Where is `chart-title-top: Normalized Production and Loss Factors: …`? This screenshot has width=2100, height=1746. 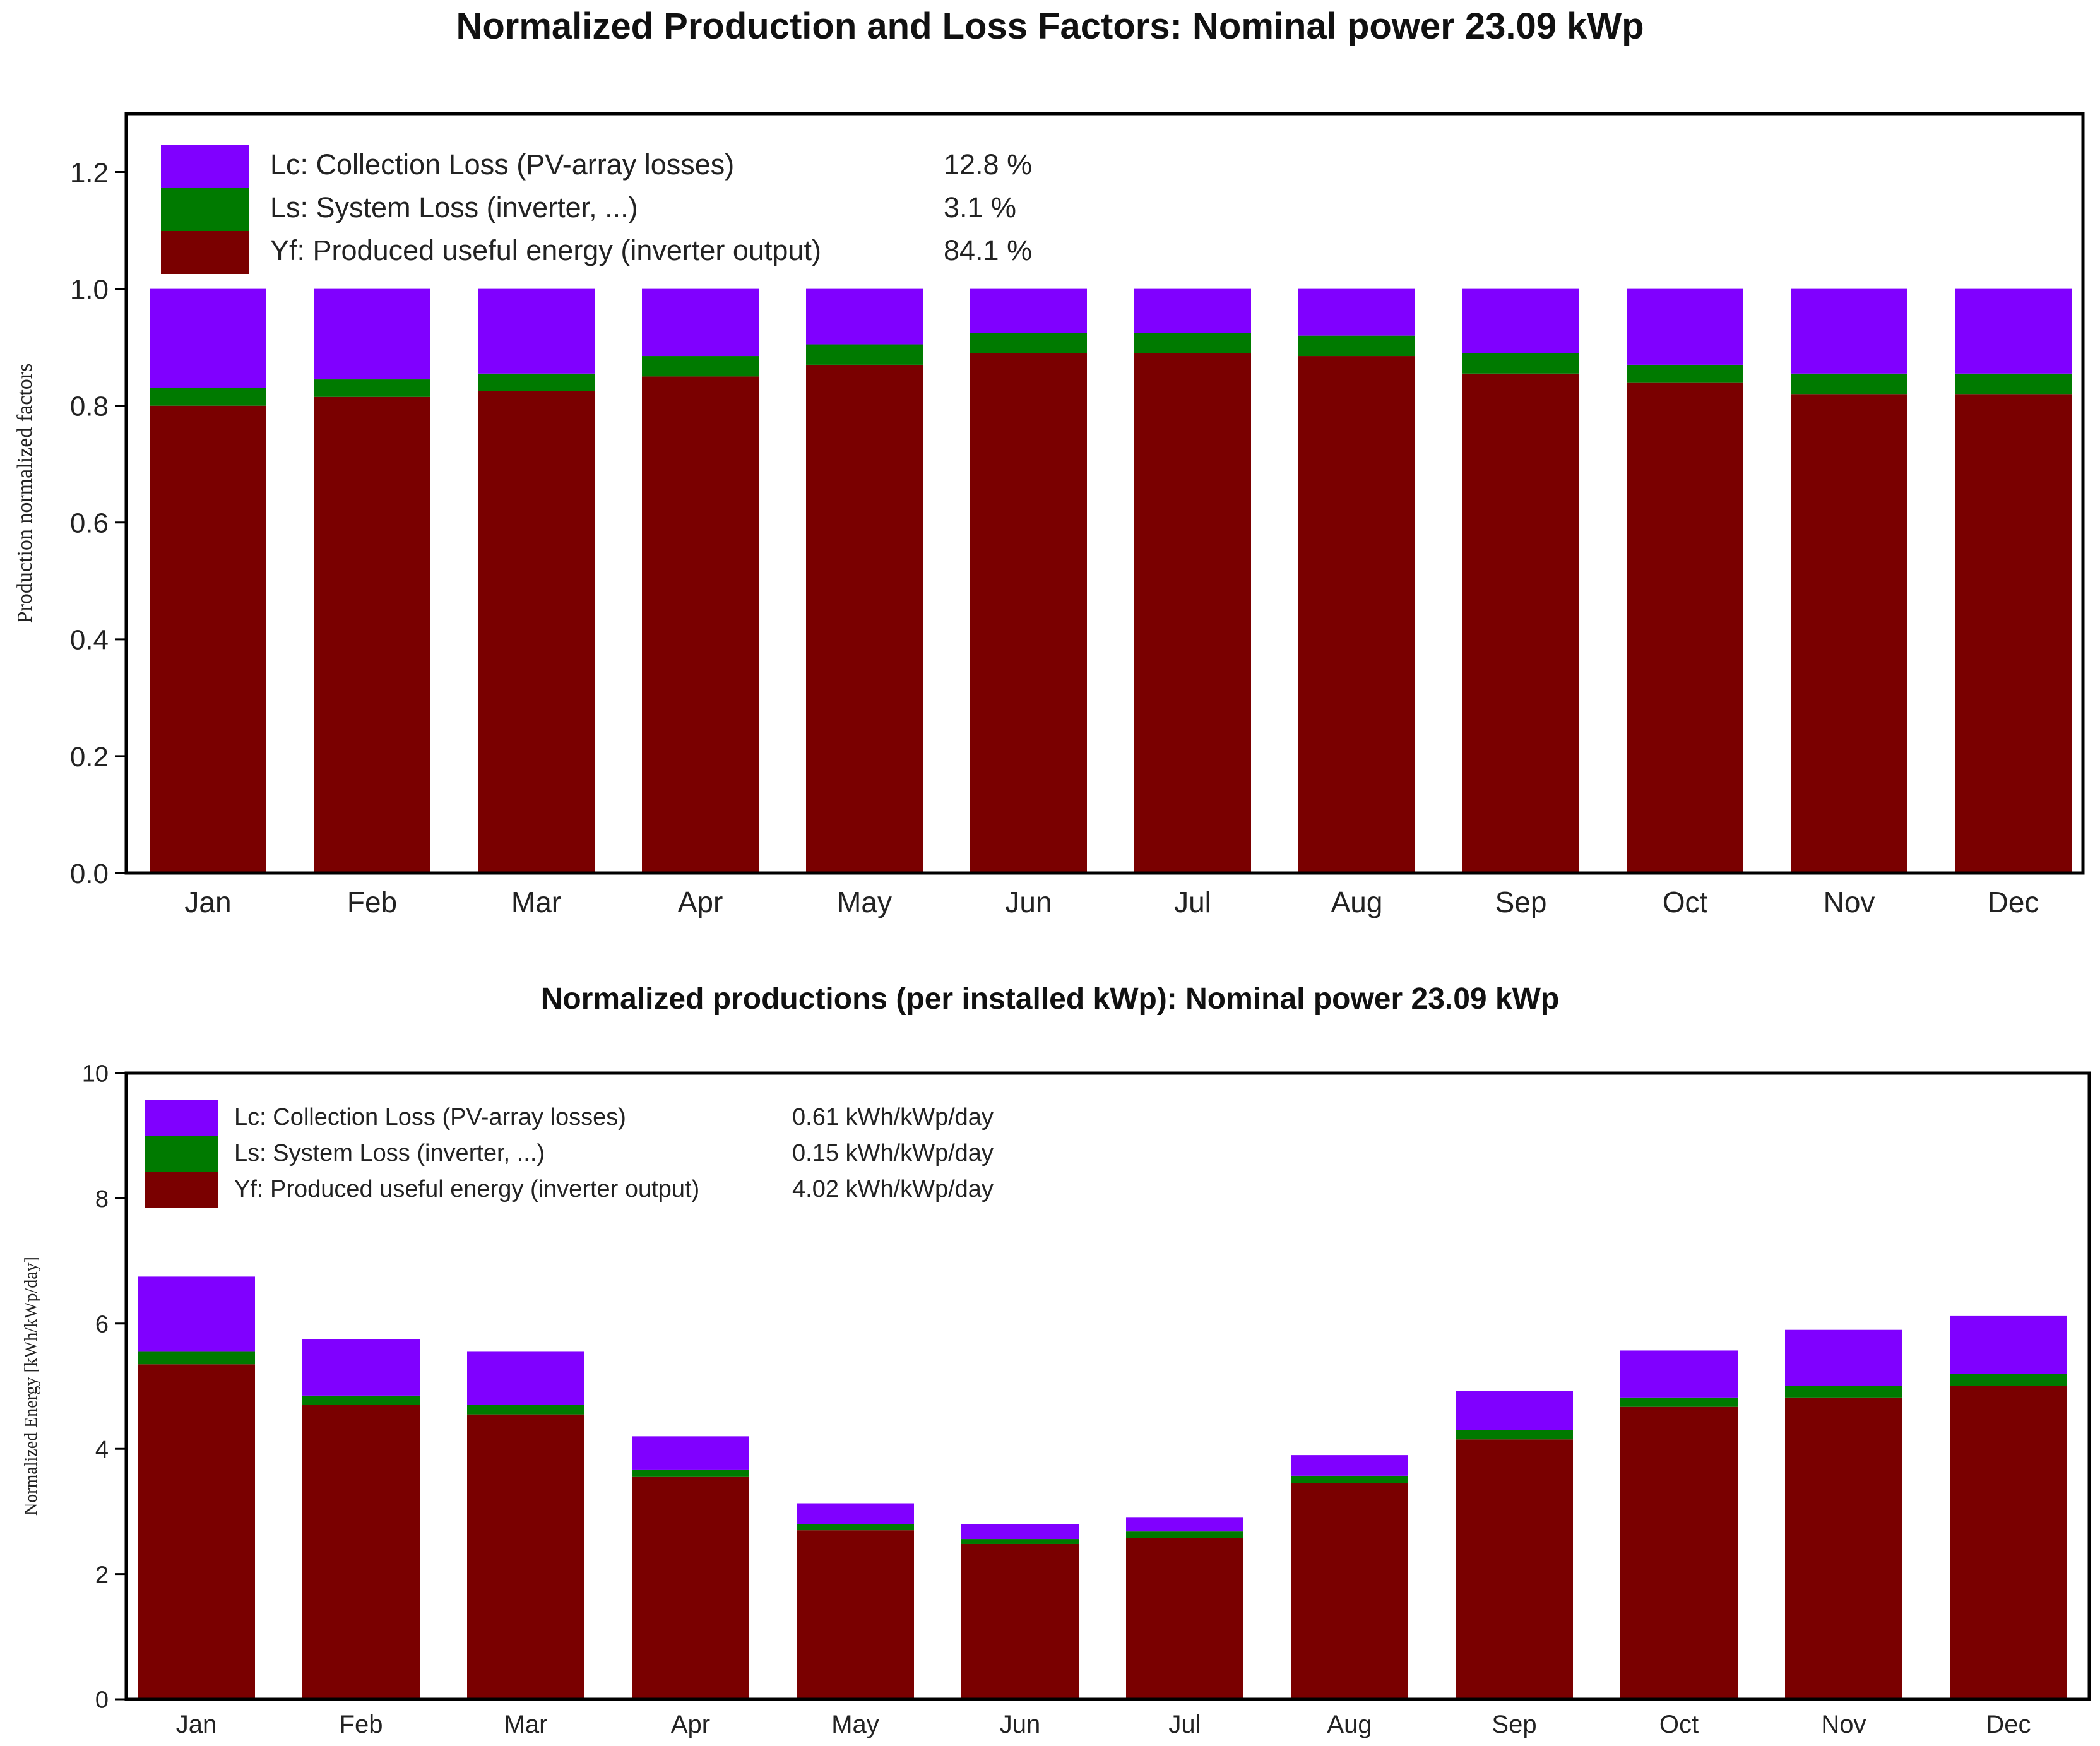 chart-title-top: Normalized Production and Loss Factors: … is located at coordinates (1050, 26).